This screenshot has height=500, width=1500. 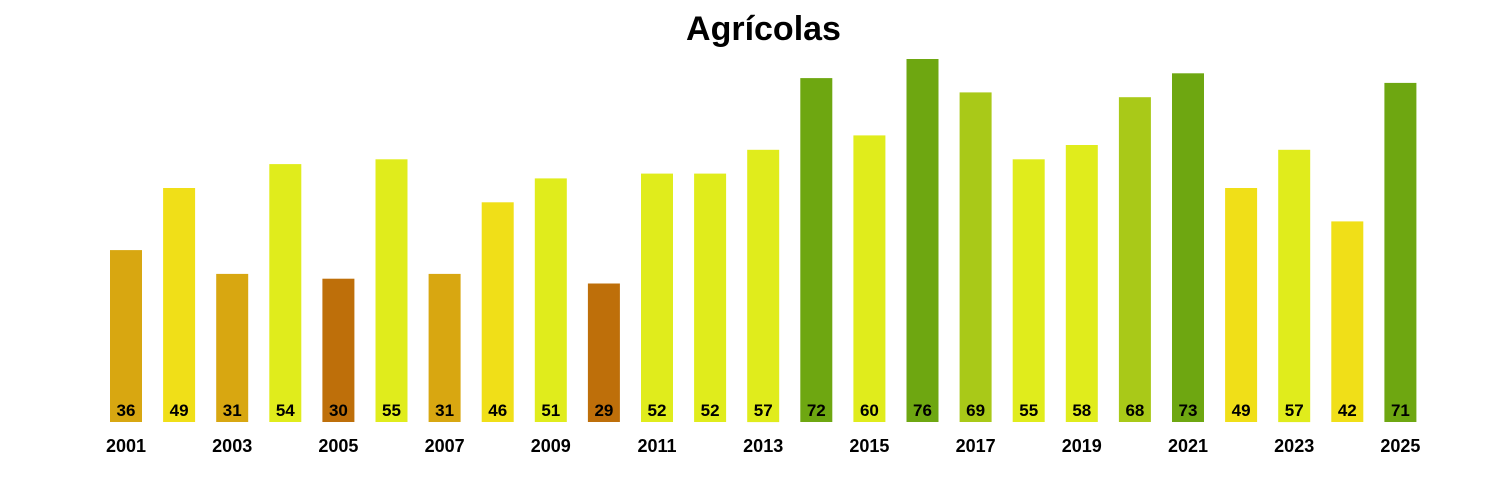 I want to click on x-tick-label-2009: 2009, so click(x=551, y=446).